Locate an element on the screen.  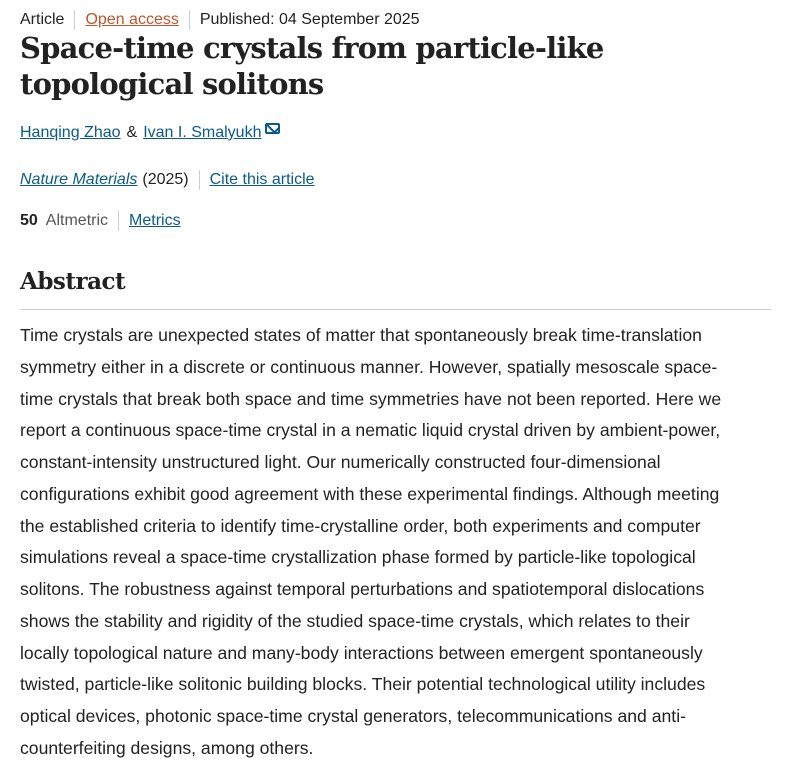
abstract-line: counterfeiting designs, among others. is located at coordinates (167, 747).